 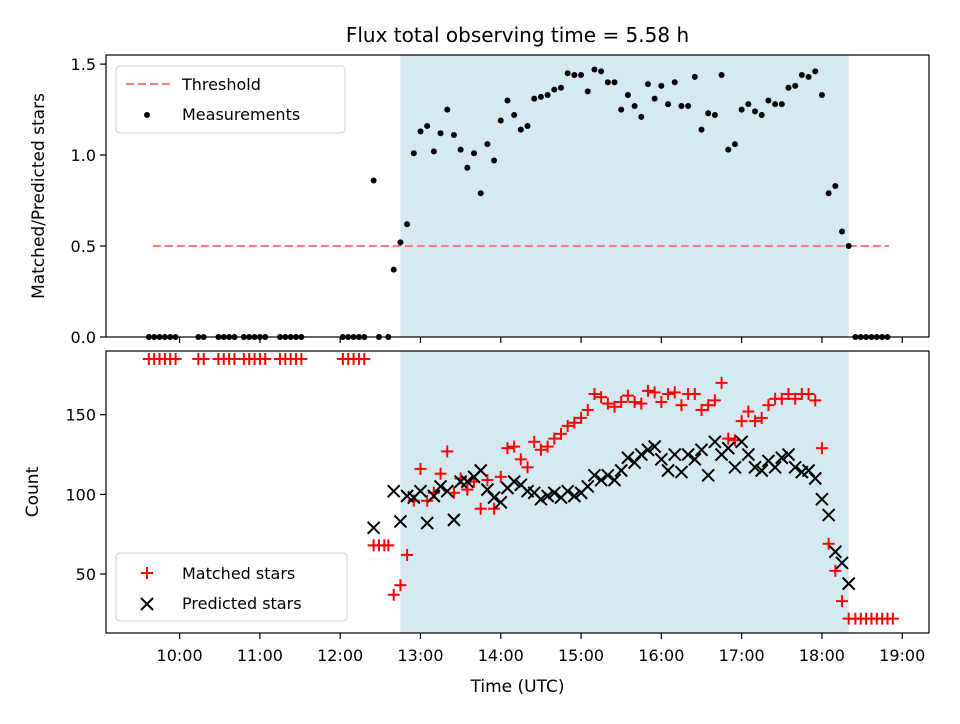 What do you see at coordinates (231, 587) in the screenshot?
I see `bottom-legend: Matched stars Predicted stars` at bounding box center [231, 587].